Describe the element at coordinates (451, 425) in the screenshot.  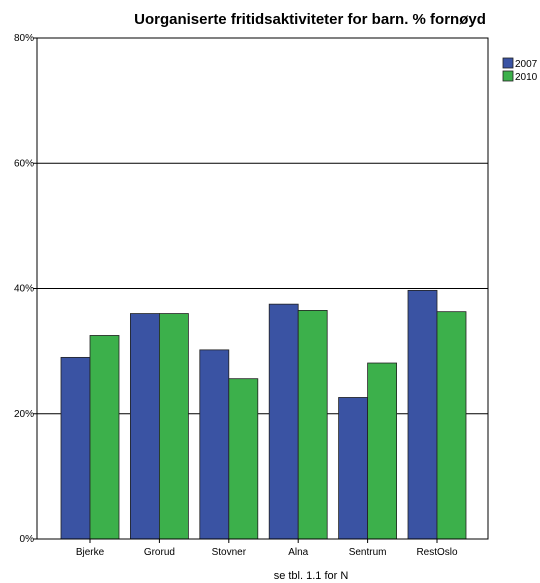
I see `bar-2010-restoslo` at that location.